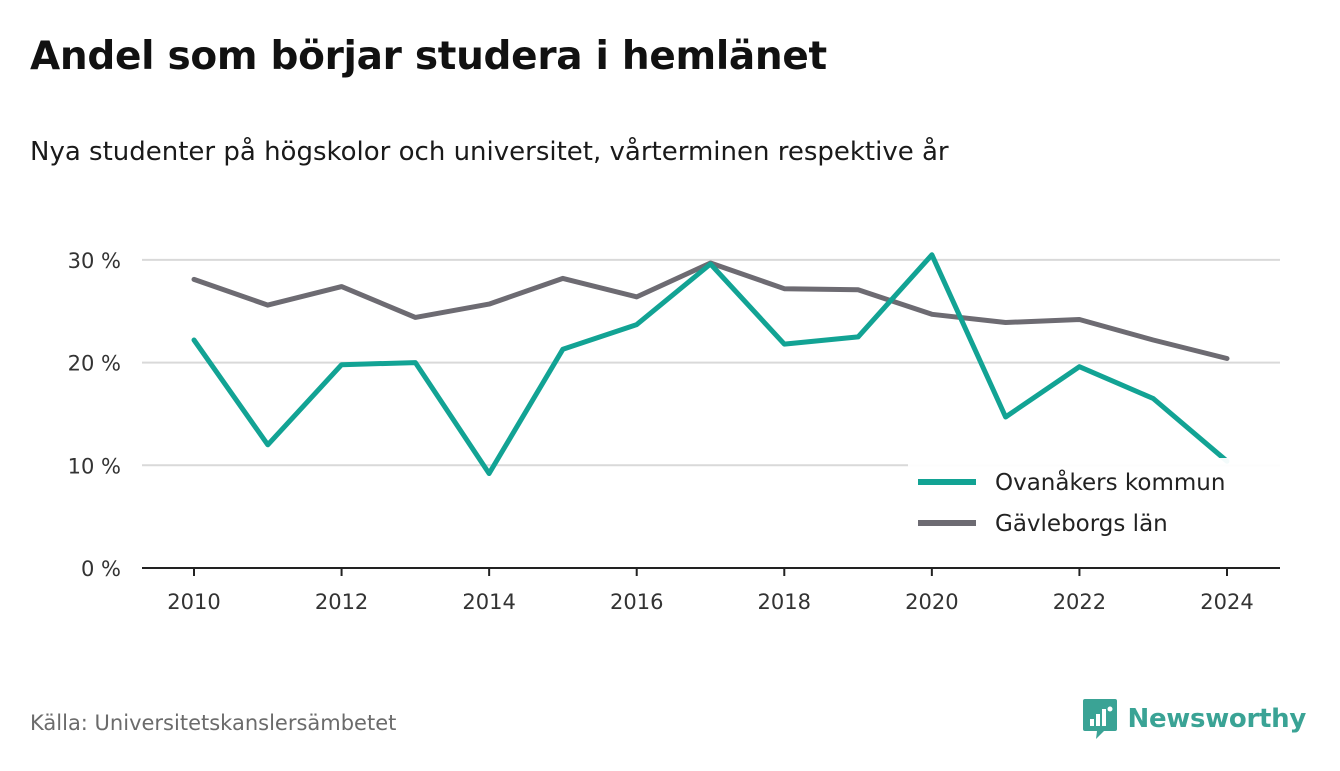 Image resolution: width=1340 pixels, height=771 pixels. I want to click on x-tick-label: 2022, so click(1079, 602).